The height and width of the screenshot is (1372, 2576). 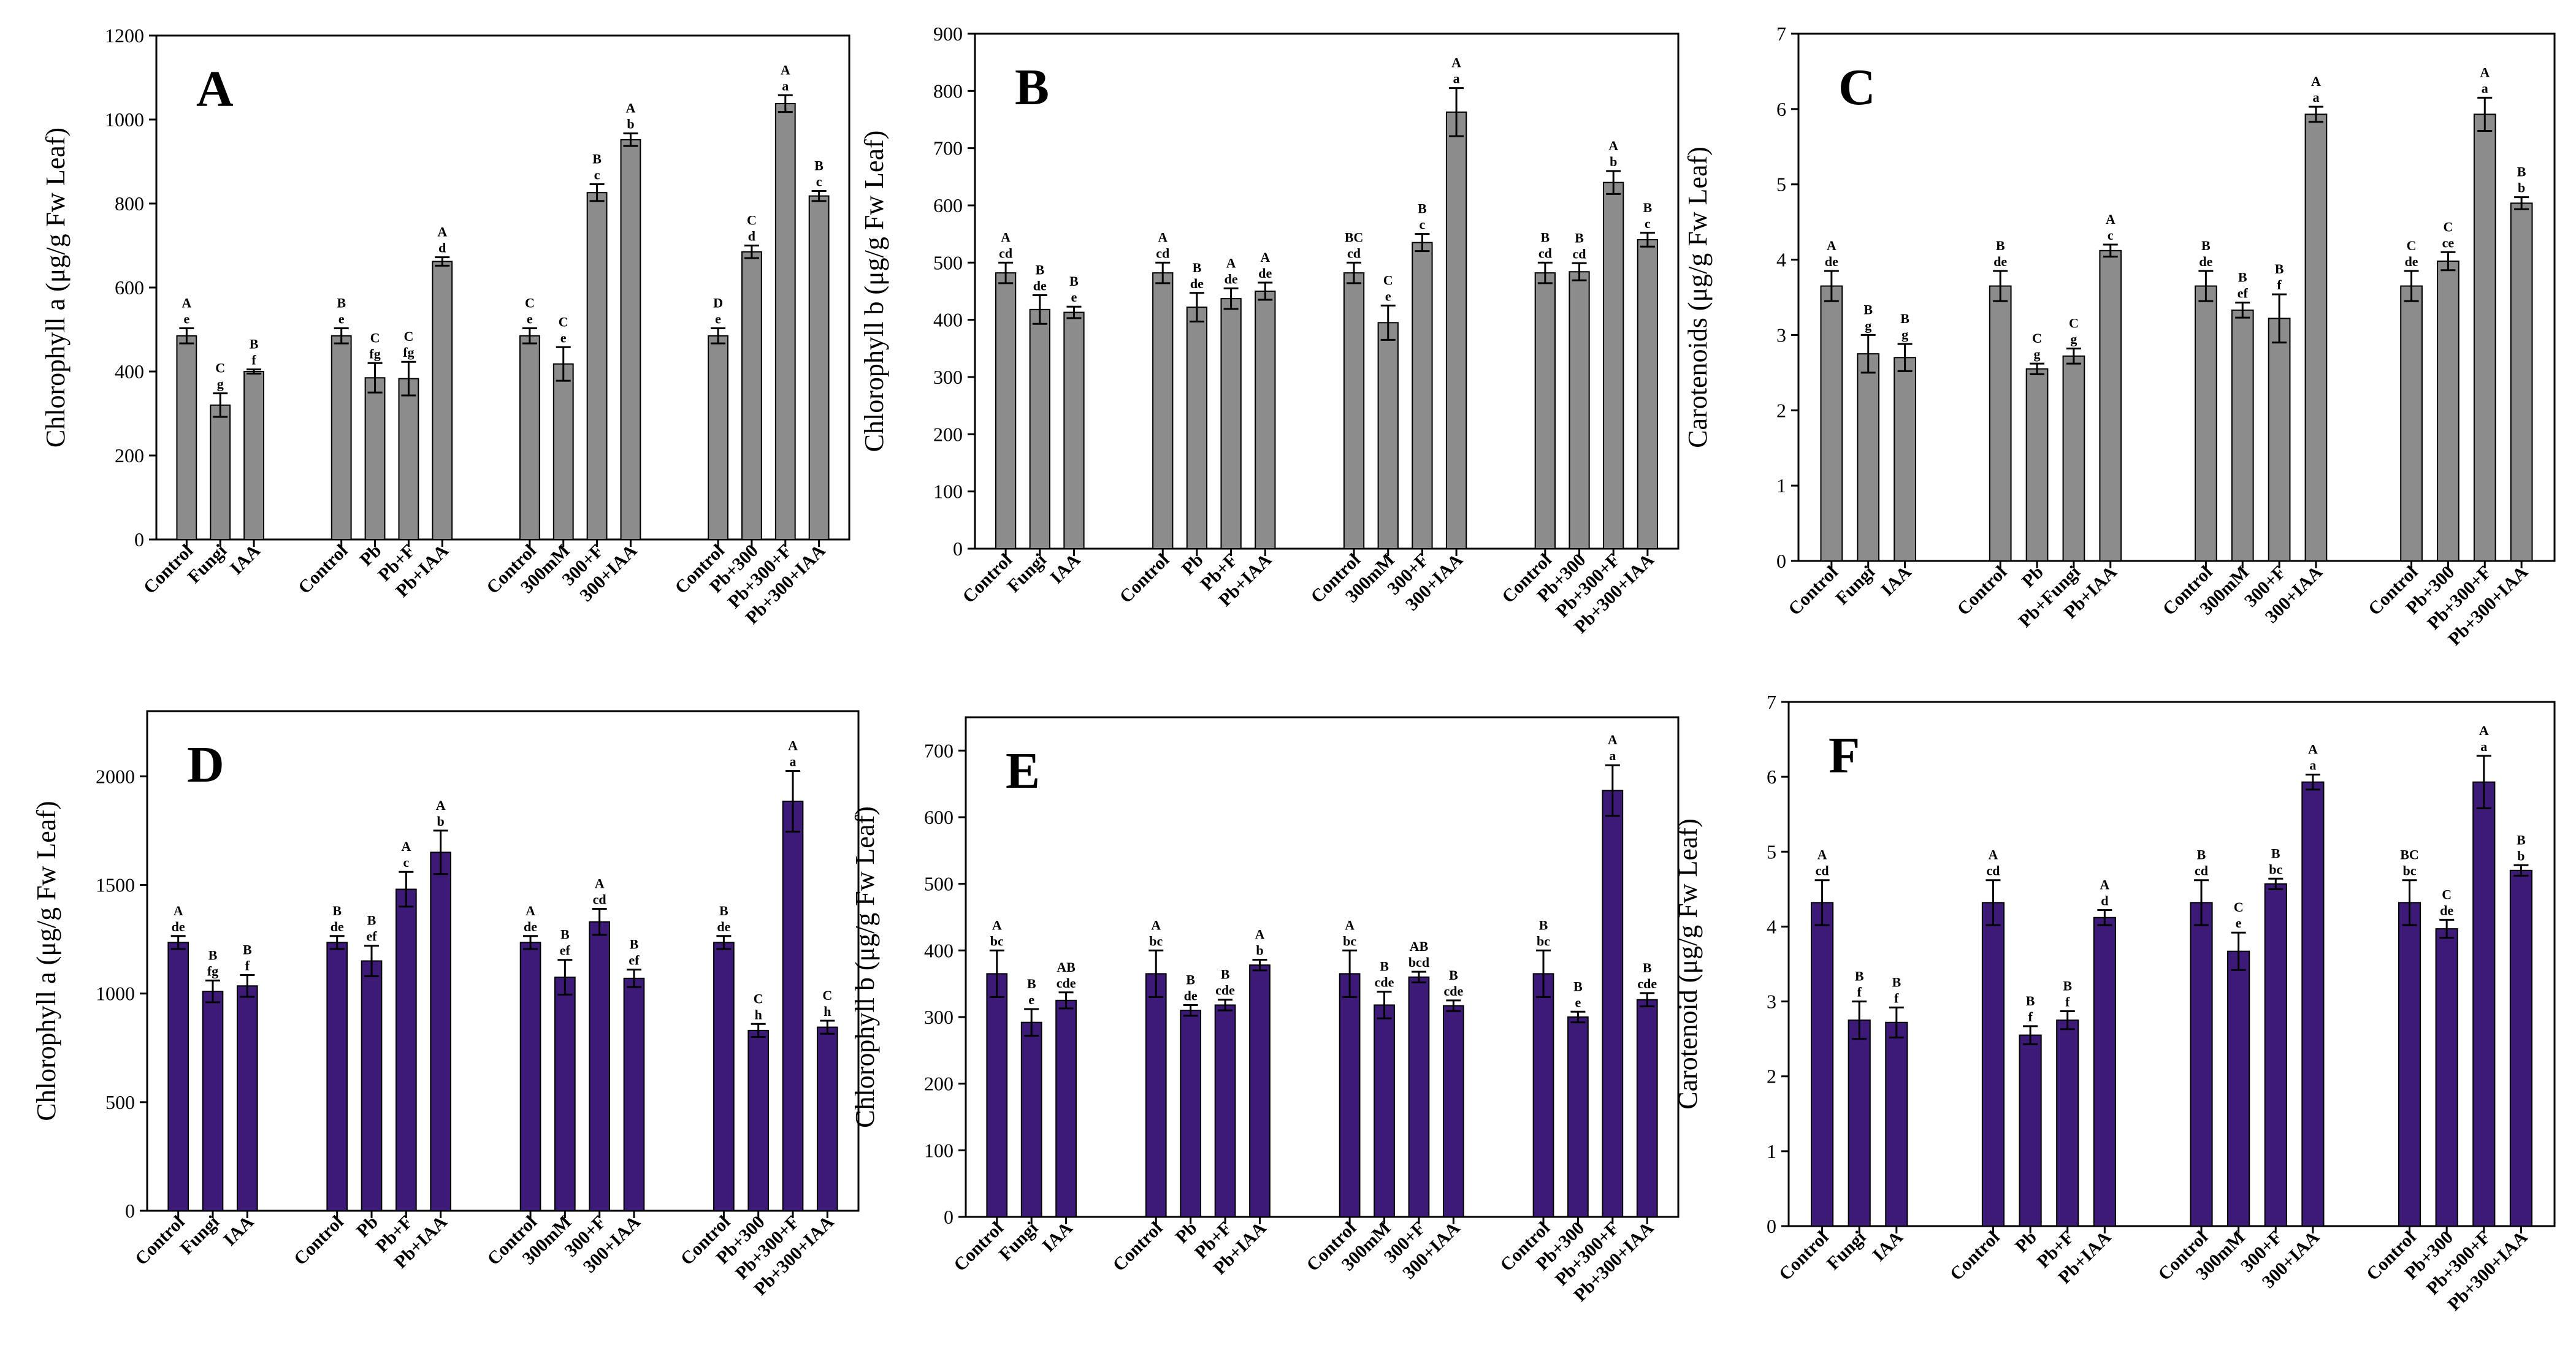 What do you see at coordinates (874, 291) in the screenshot?
I see `y-axis-label: Chlorophyll b (μg/g Fw Leaf)` at bounding box center [874, 291].